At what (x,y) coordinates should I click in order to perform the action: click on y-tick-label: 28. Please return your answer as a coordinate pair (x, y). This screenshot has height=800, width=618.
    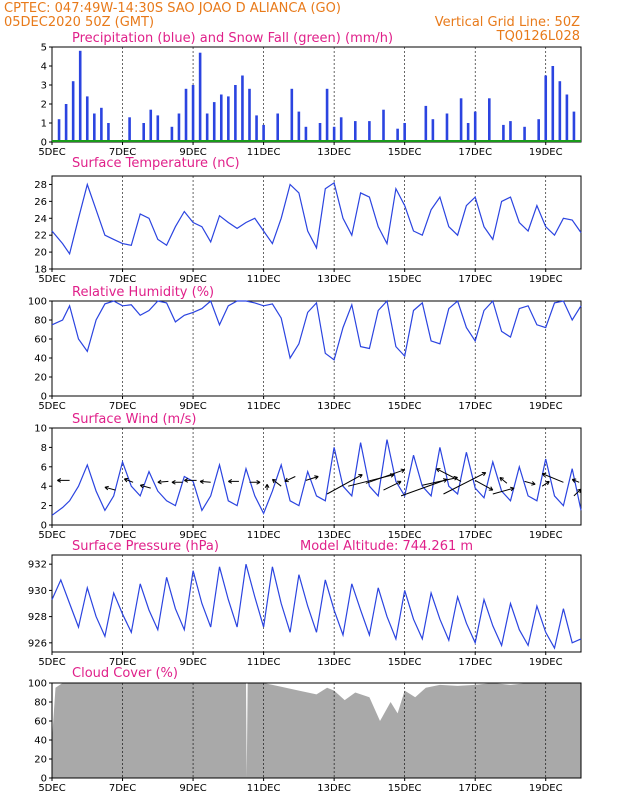
    Looking at the image, I should click on (40, 185).